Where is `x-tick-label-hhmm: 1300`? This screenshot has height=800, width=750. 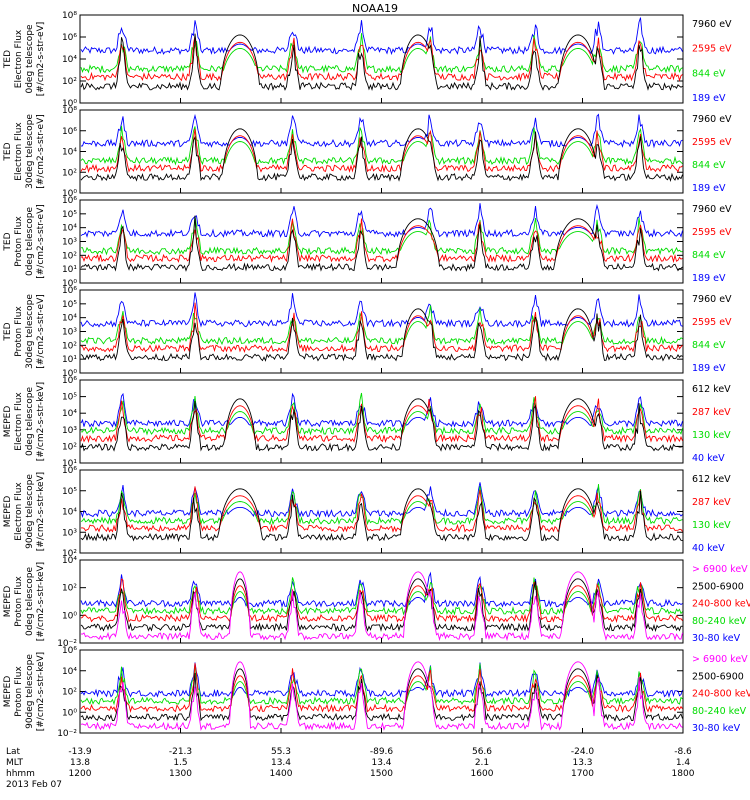 x-tick-label-hhmm: 1300 is located at coordinates (180, 774).